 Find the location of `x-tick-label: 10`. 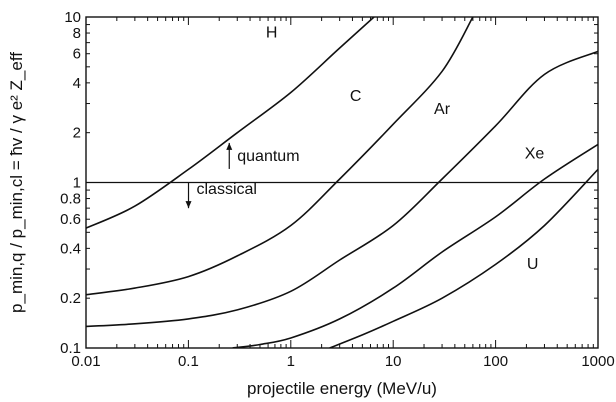

x-tick-label: 10 is located at coordinates (393, 361).